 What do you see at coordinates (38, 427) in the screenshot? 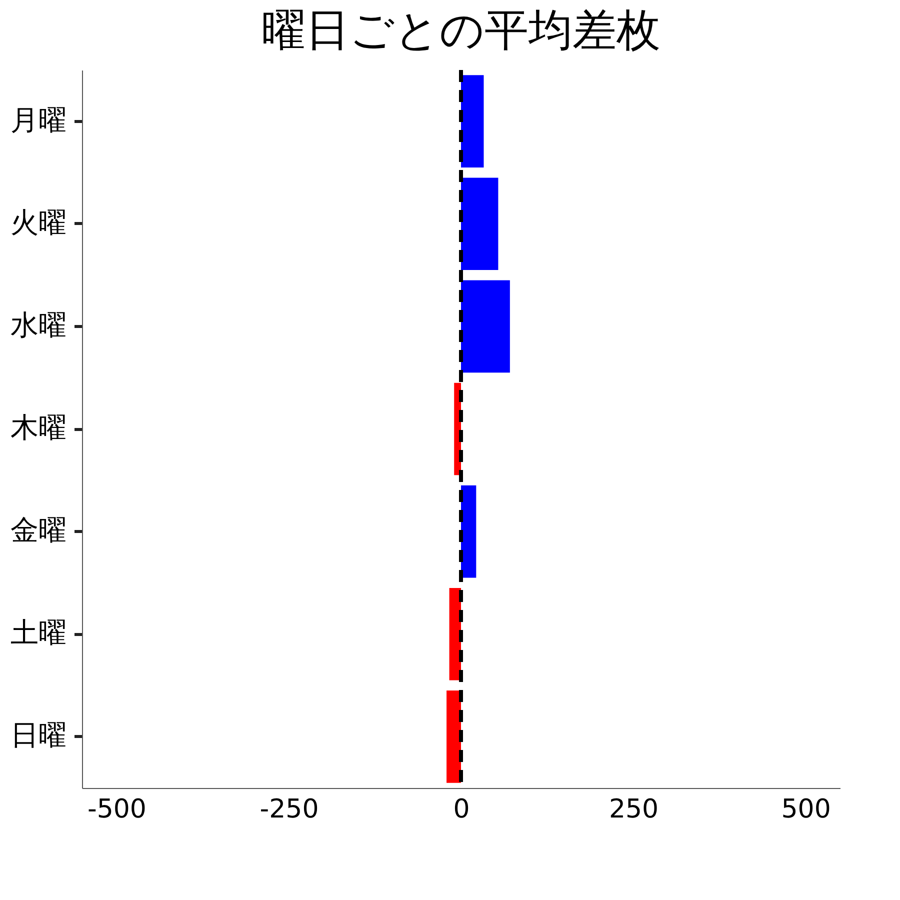
I see `y-tick-label: 木曜` at bounding box center [38, 427].